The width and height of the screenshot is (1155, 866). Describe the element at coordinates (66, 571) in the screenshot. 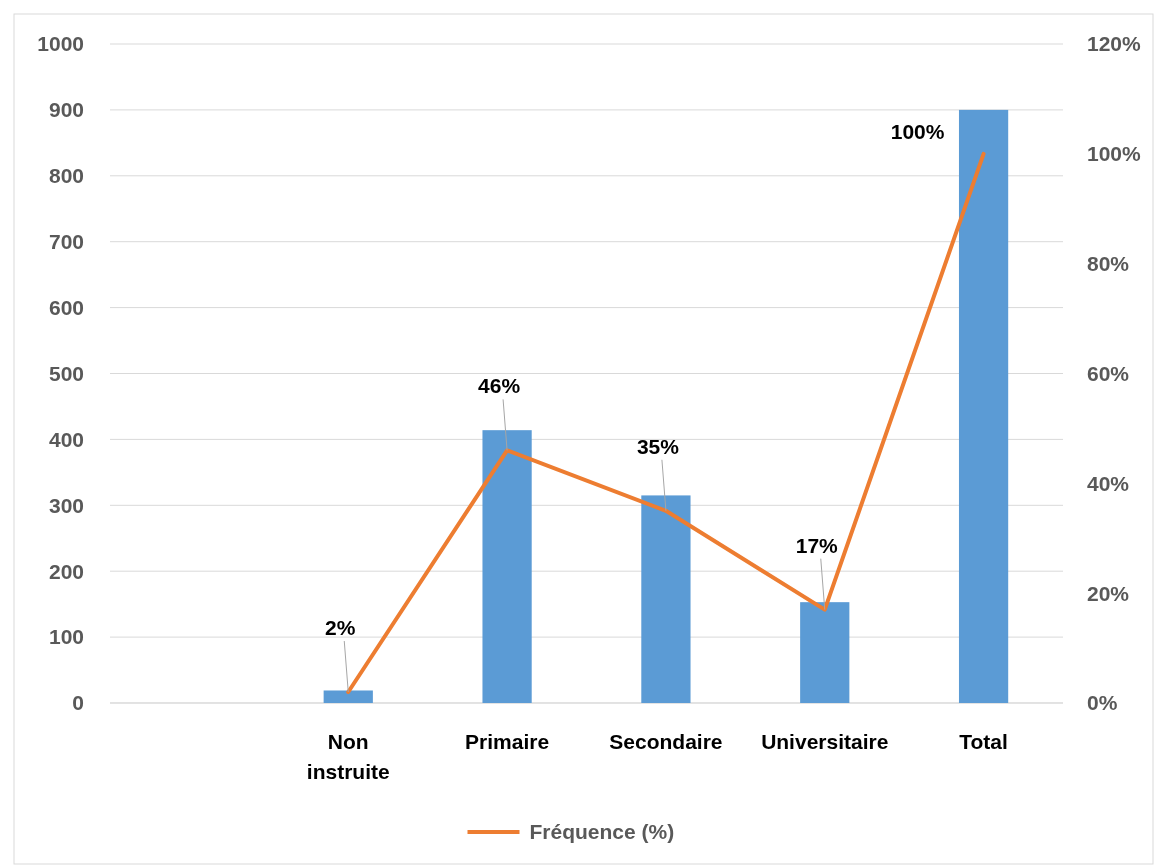

I see `y-tick-label: 200` at that location.